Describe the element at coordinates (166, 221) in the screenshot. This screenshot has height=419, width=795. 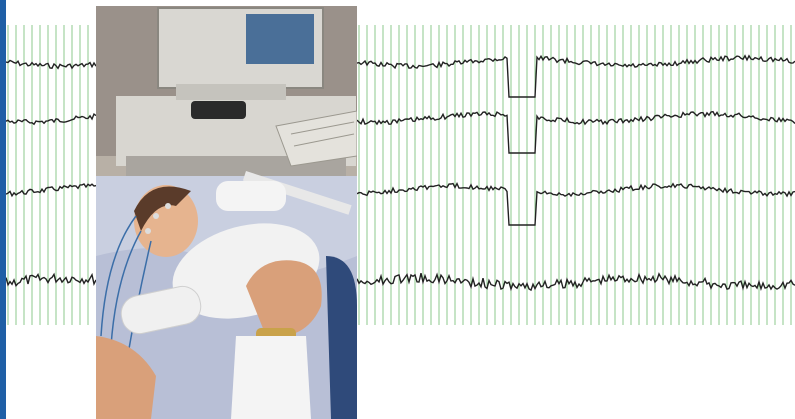
I see `infant-head` at that location.